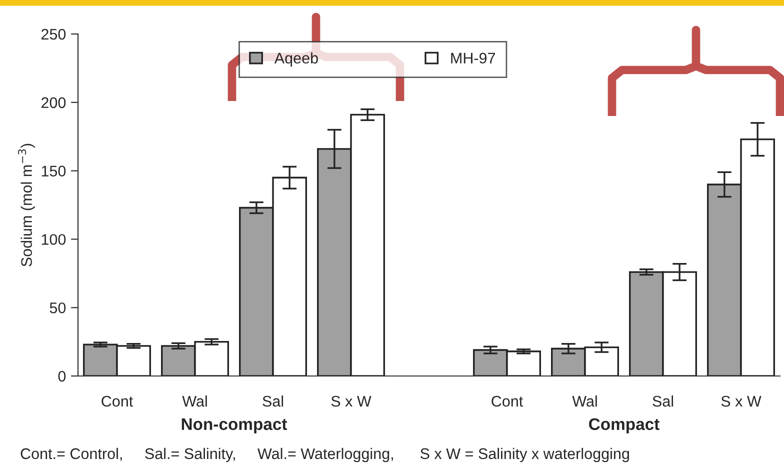 The image size is (784, 465). I want to click on y-tick-label: 250, so click(53, 34).